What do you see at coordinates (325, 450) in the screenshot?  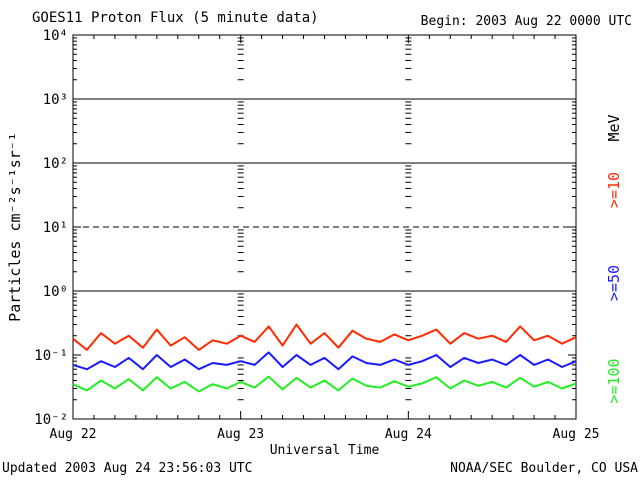 I see `x-axis-label: Universal Time` at bounding box center [325, 450].